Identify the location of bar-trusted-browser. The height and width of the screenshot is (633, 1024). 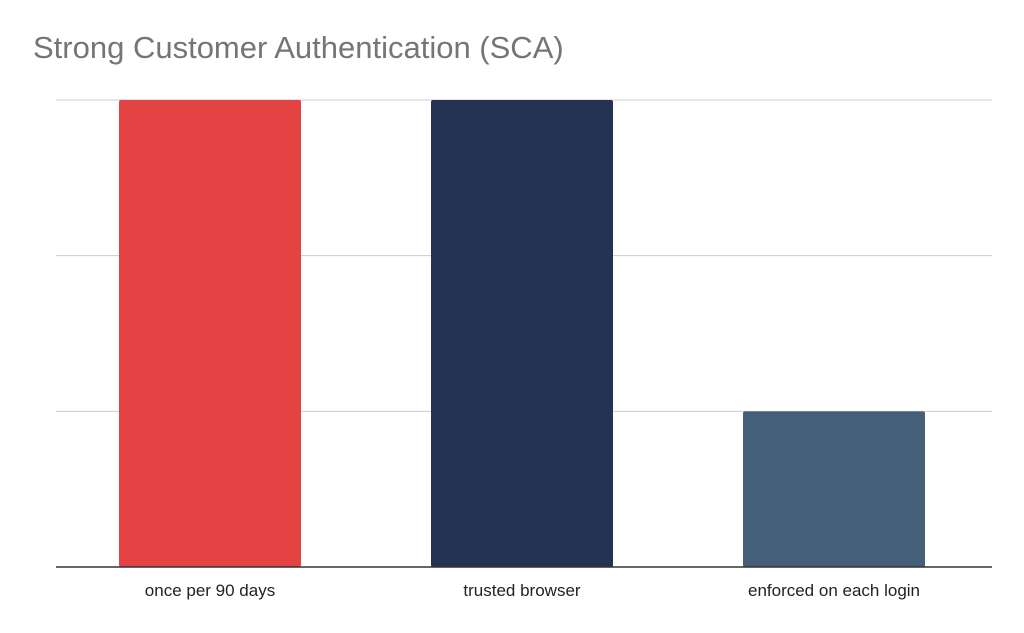
(522, 333).